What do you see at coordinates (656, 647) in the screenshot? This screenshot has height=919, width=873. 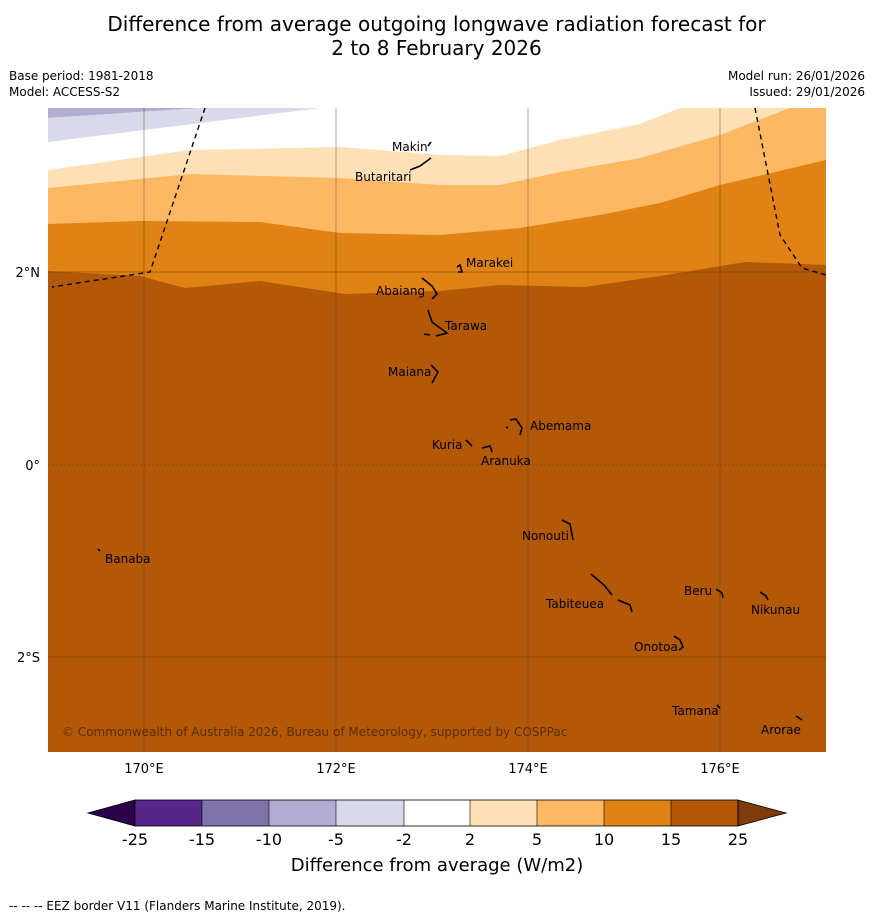 I see `label-onotoa: Onotoa` at bounding box center [656, 647].